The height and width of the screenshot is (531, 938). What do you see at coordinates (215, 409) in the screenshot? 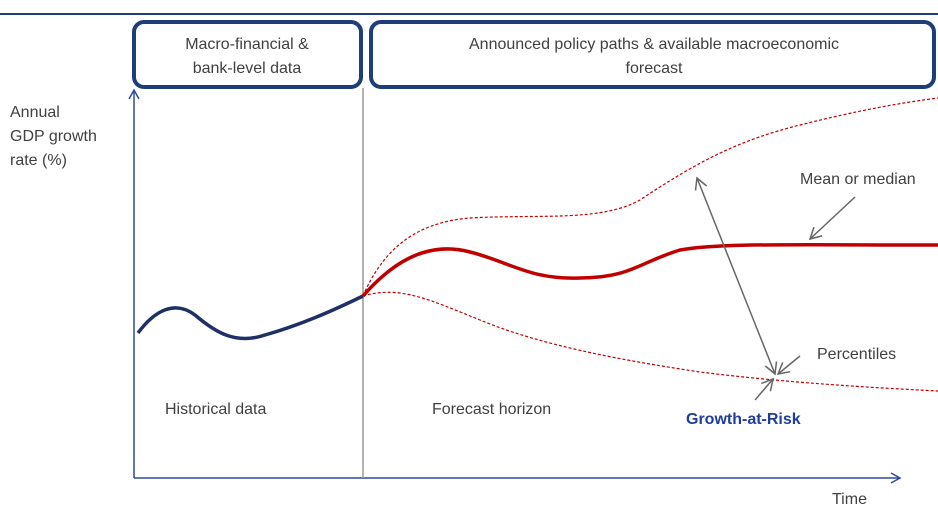
I see `annotation: Historical data` at bounding box center [215, 409].